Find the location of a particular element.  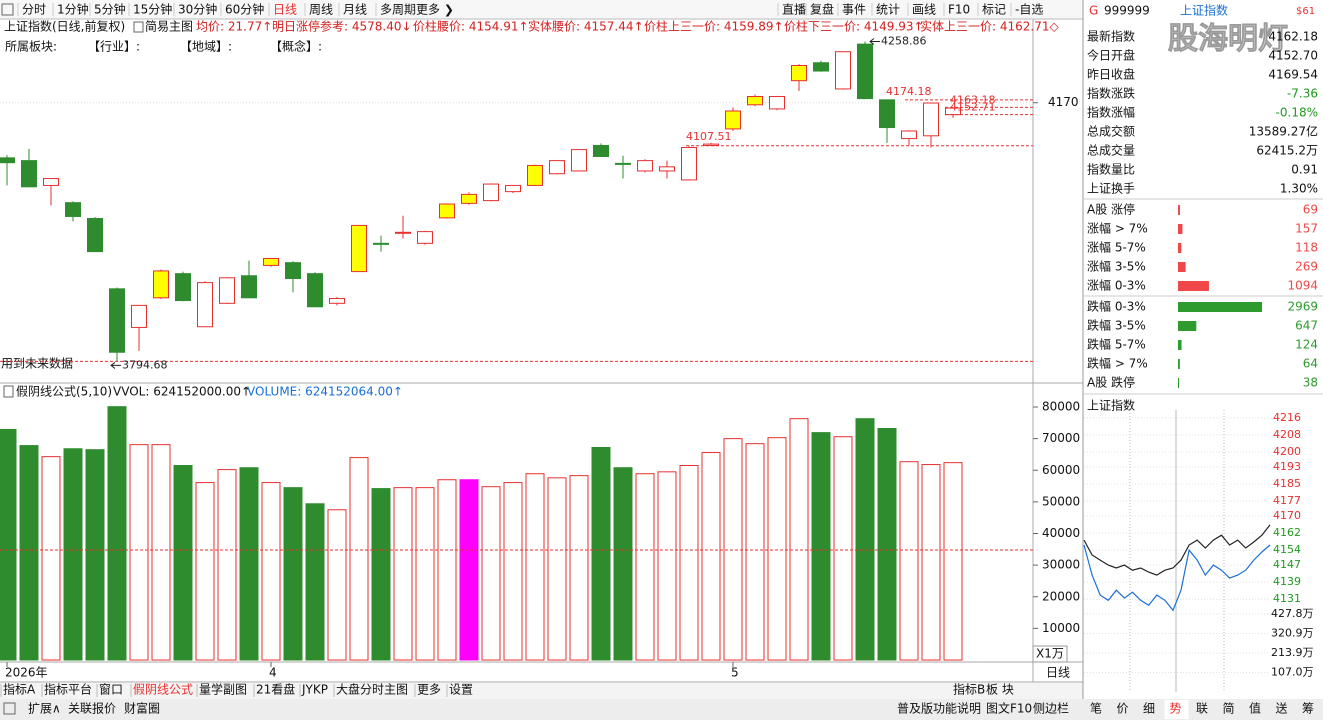

period-tab: 1分钟 is located at coordinates (73, 9).